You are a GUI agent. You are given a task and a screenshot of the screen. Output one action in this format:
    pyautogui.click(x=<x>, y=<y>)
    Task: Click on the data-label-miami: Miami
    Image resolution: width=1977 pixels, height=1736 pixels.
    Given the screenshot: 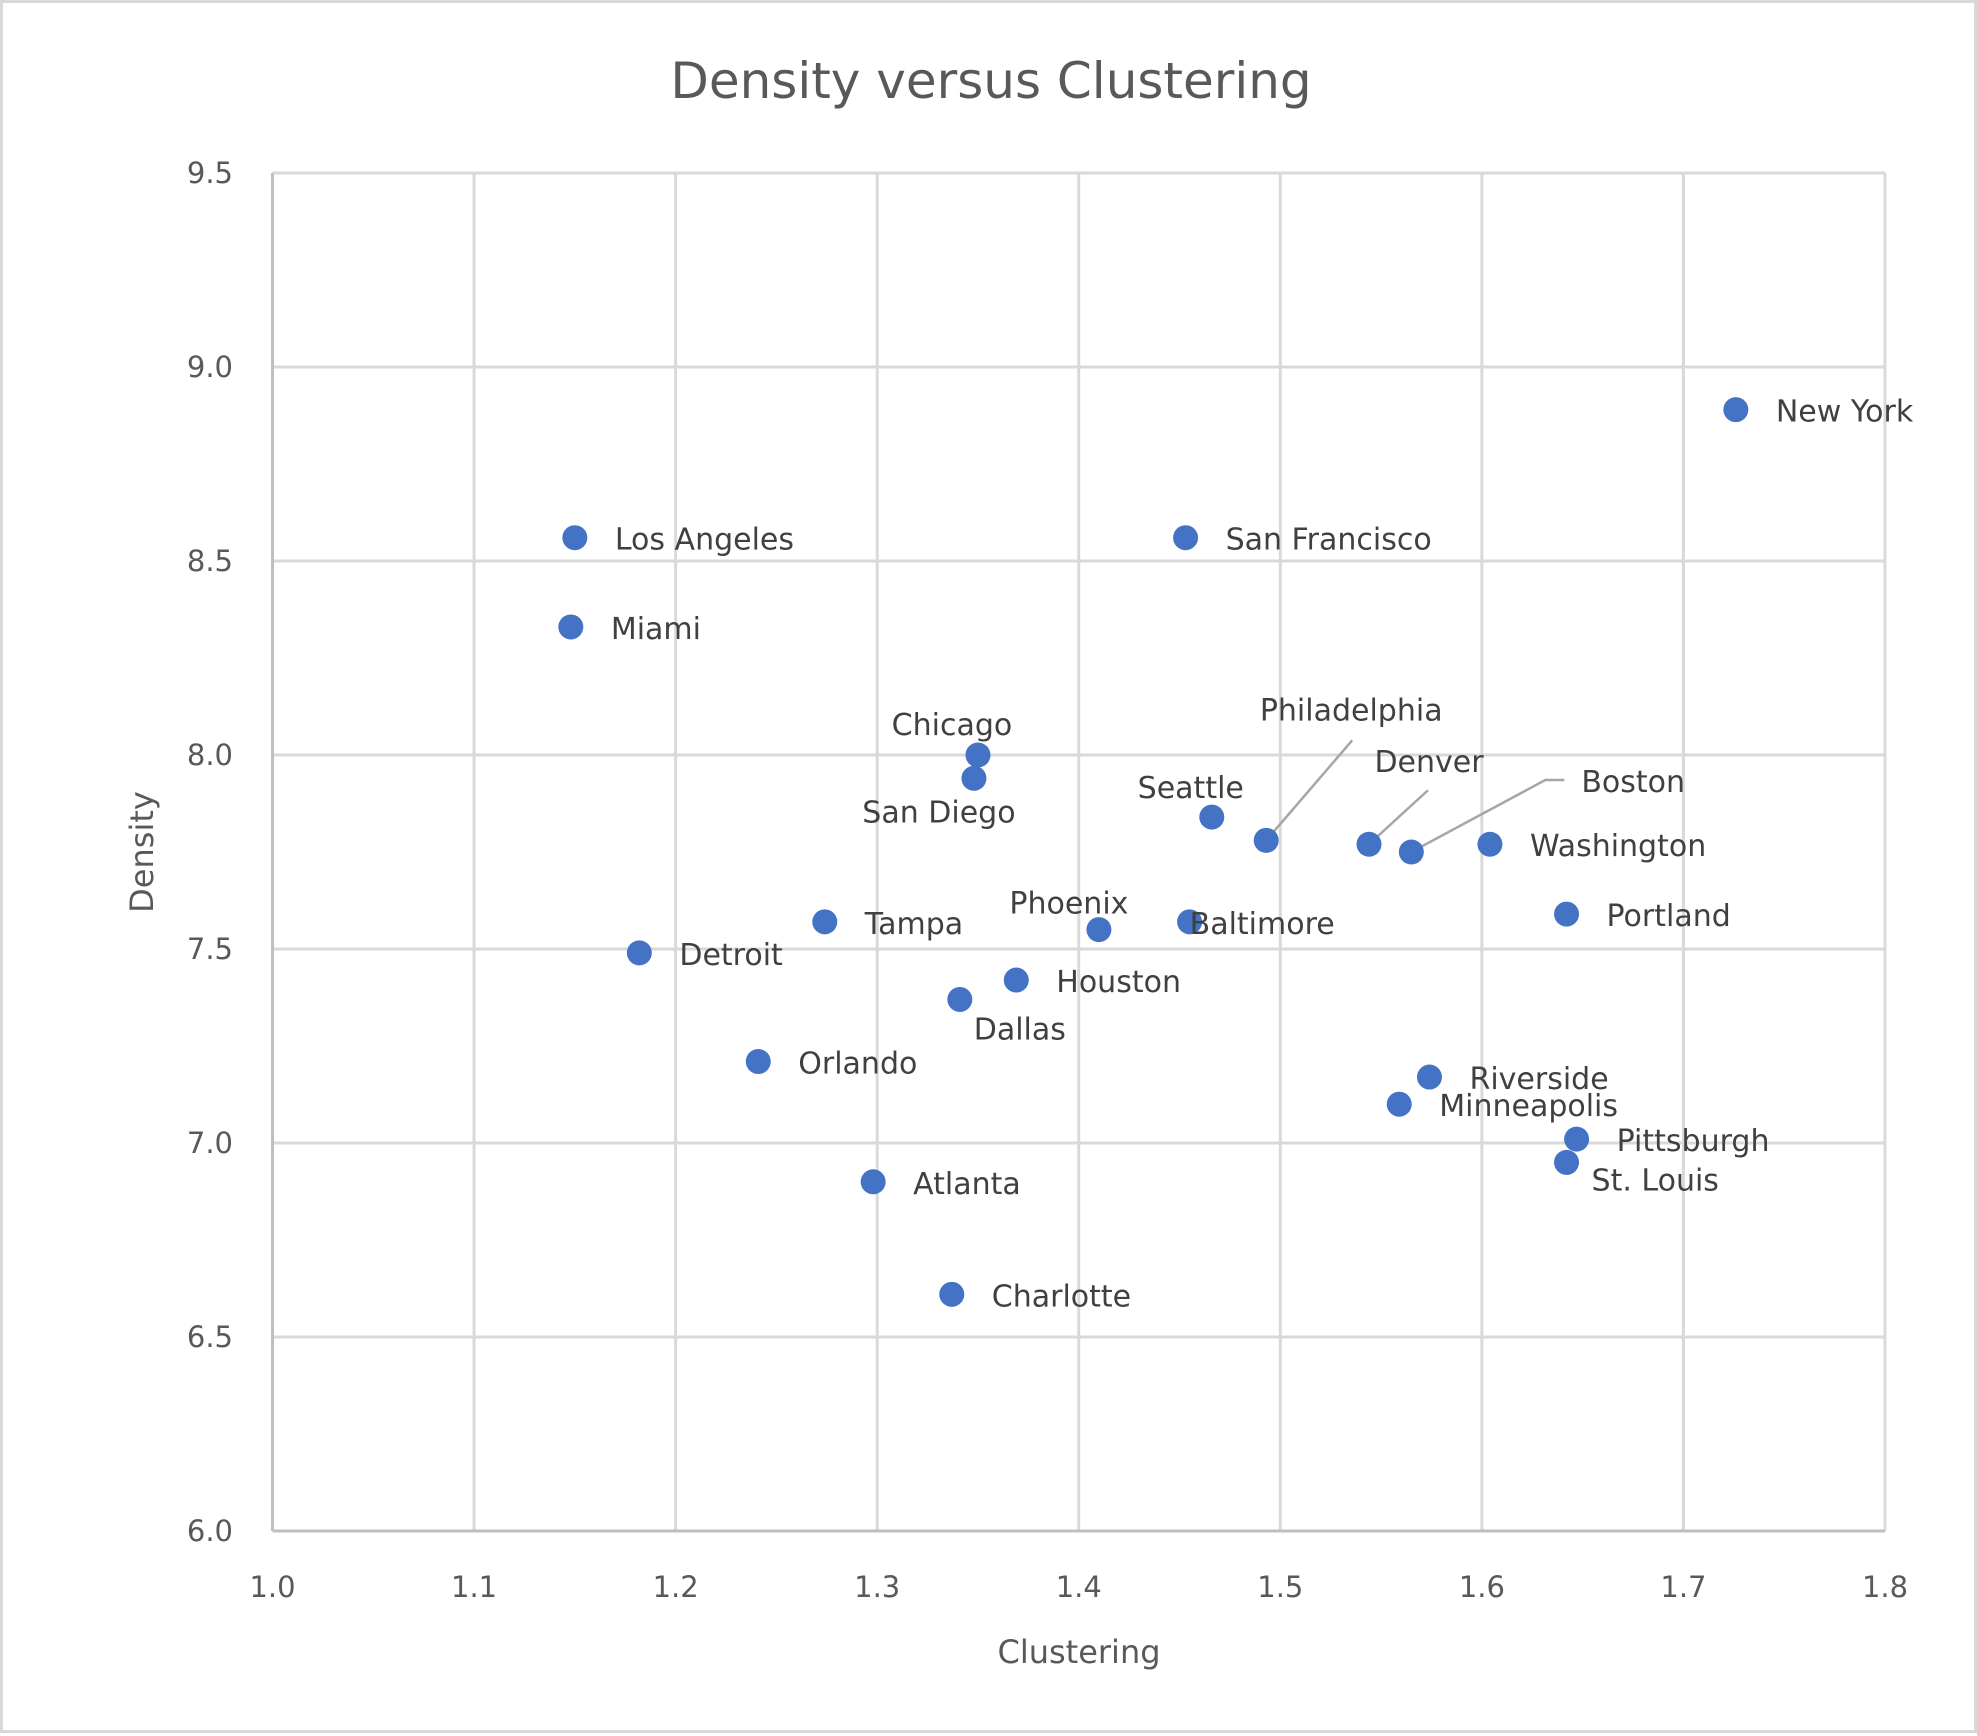 What is the action you would take?
    pyautogui.click(x=656, y=629)
    